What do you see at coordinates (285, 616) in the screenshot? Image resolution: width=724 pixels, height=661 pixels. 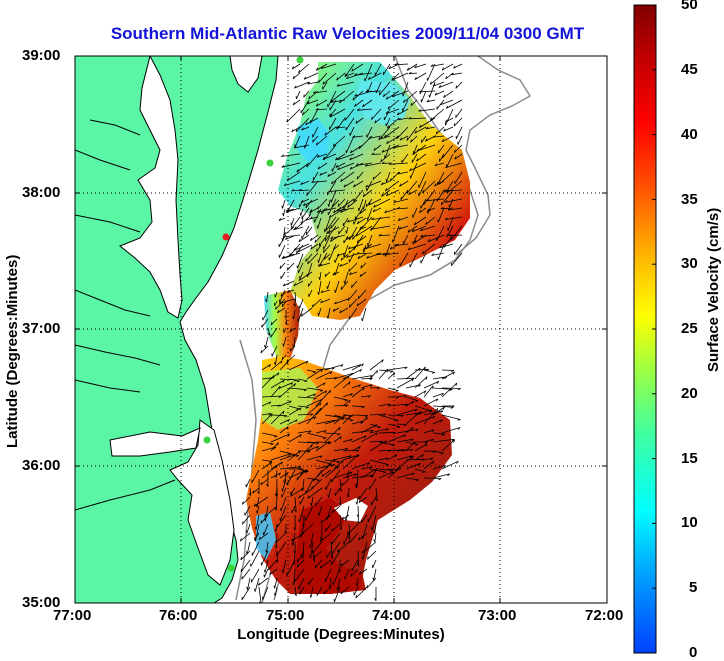 I see `x-tick-label: 75:00` at bounding box center [285, 616].